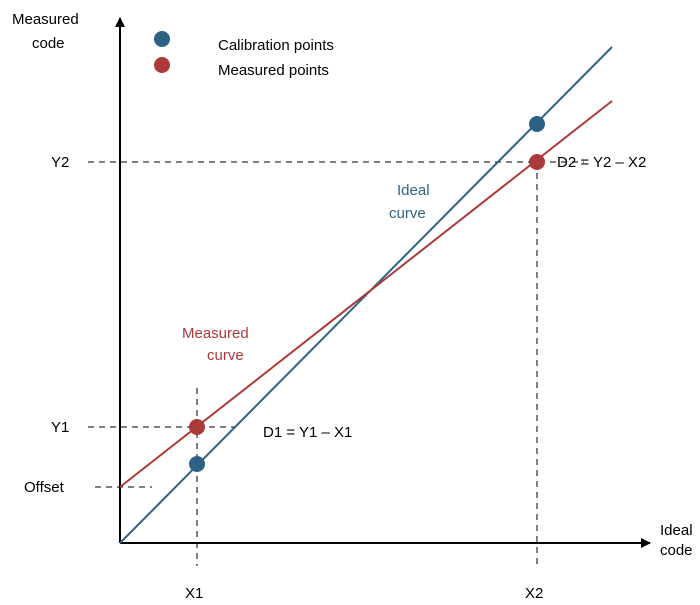 The image size is (700, 605). Describe the element at coordinates (601, 162) in the screenshot. I see `d2-label: D2 = Y2 – X2` at that location.